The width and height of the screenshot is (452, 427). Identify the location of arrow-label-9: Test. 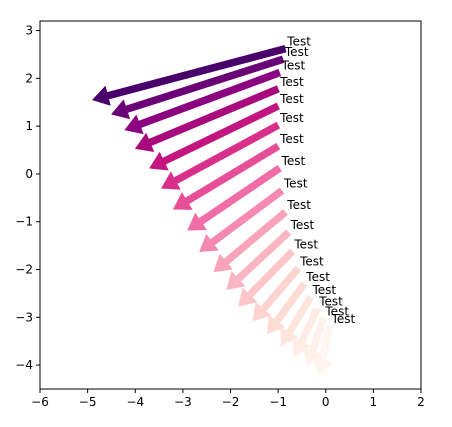
(295, 184).